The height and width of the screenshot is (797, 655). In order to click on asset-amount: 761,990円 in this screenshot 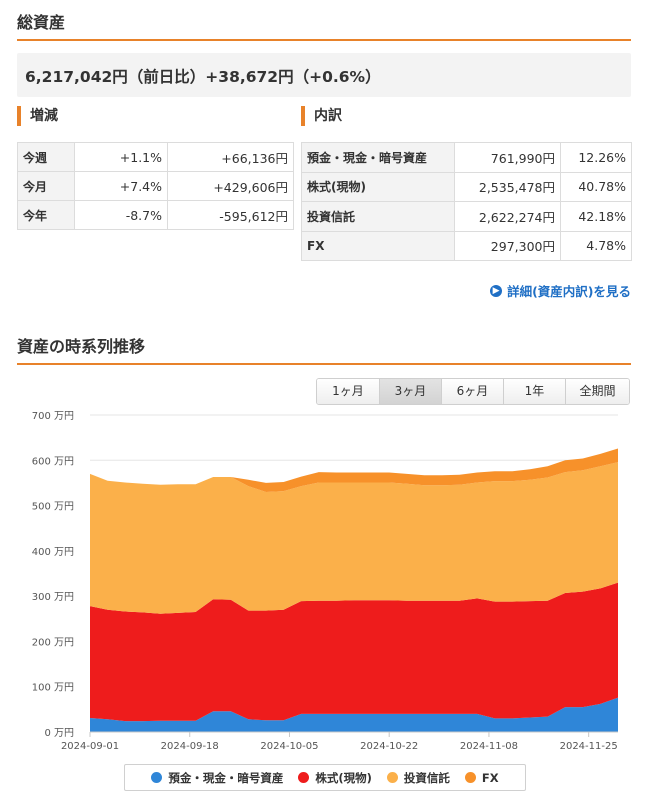, I will do `click(507, 157)`.